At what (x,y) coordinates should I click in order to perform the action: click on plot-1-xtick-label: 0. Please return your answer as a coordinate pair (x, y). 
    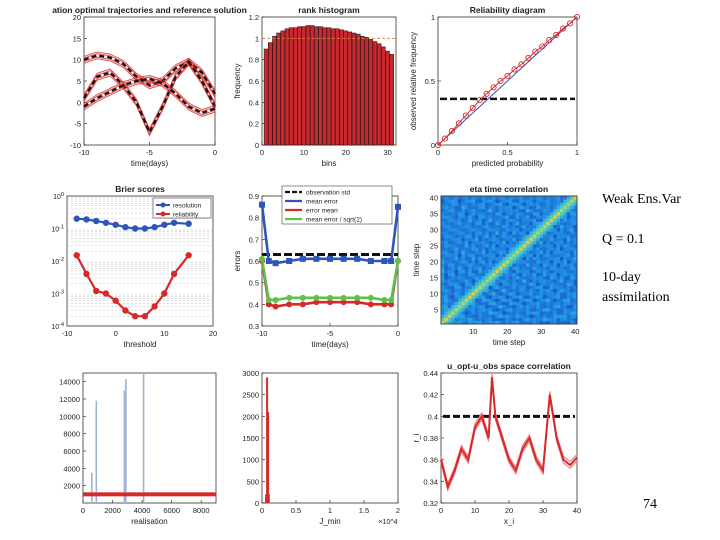
    Looking at the image, I should click on (262, 152).